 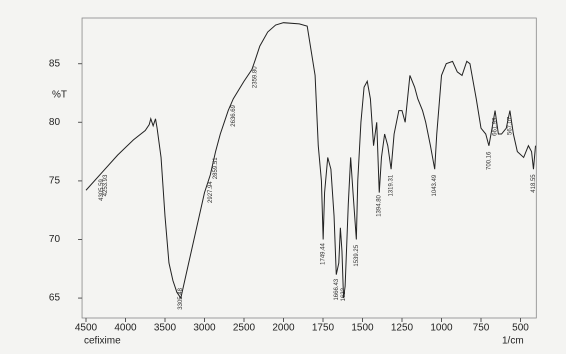 What do you see at coordinates (481, 328) in the screenshot?
I see `x-tick-label: 750` at bounding box center [481, 328].